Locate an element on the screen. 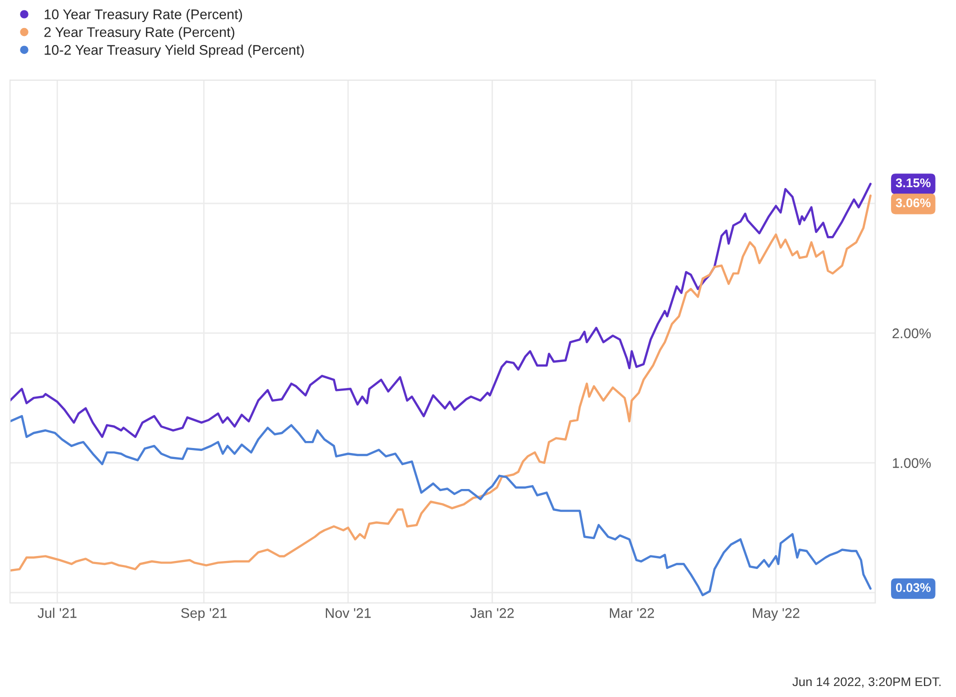 The width and height of the screenshot is (956, 697). legend-label: 10 Year Treasury Rate (Percent) is located at coordinates (143, 15).